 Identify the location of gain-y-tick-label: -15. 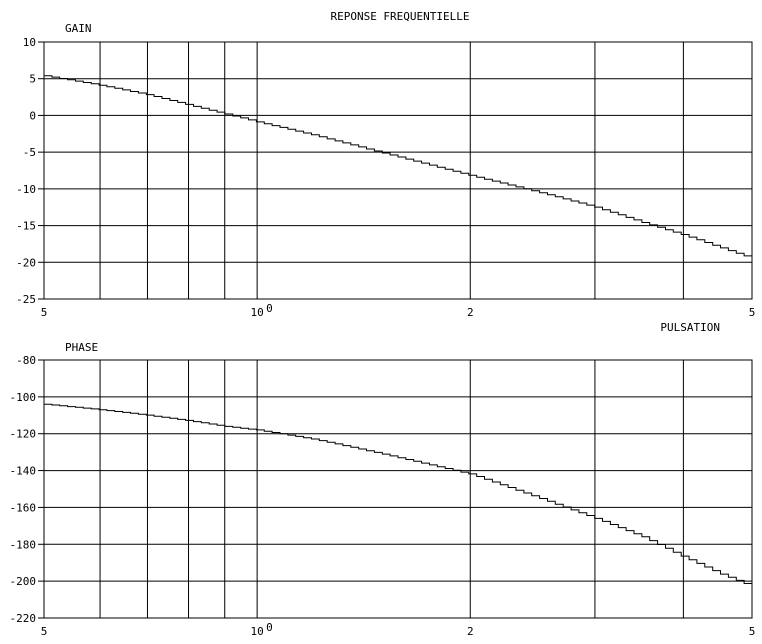
(26, 226).